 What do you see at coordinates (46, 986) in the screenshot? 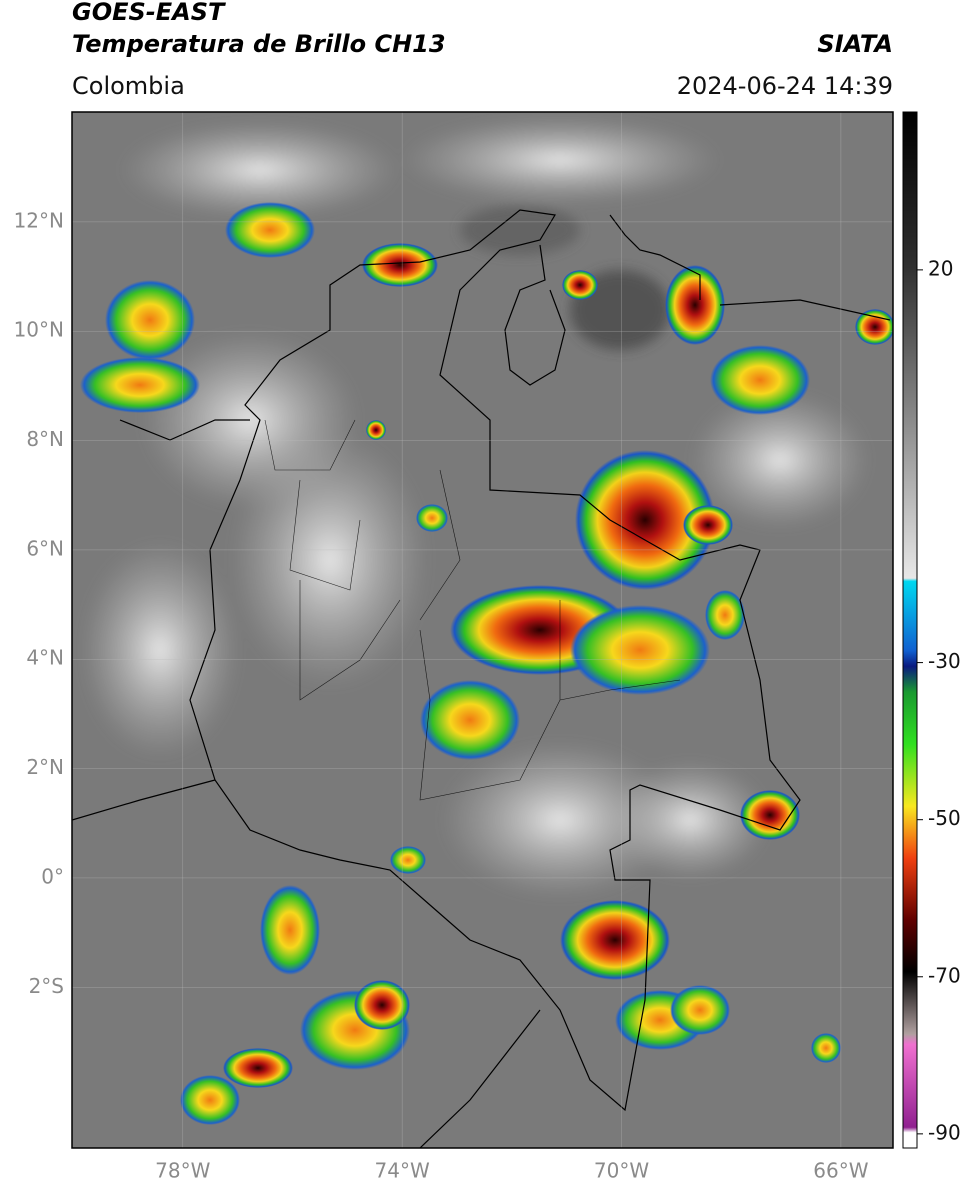
I see `lat-tick-label: 2°S` at bounding box center [46, 986].